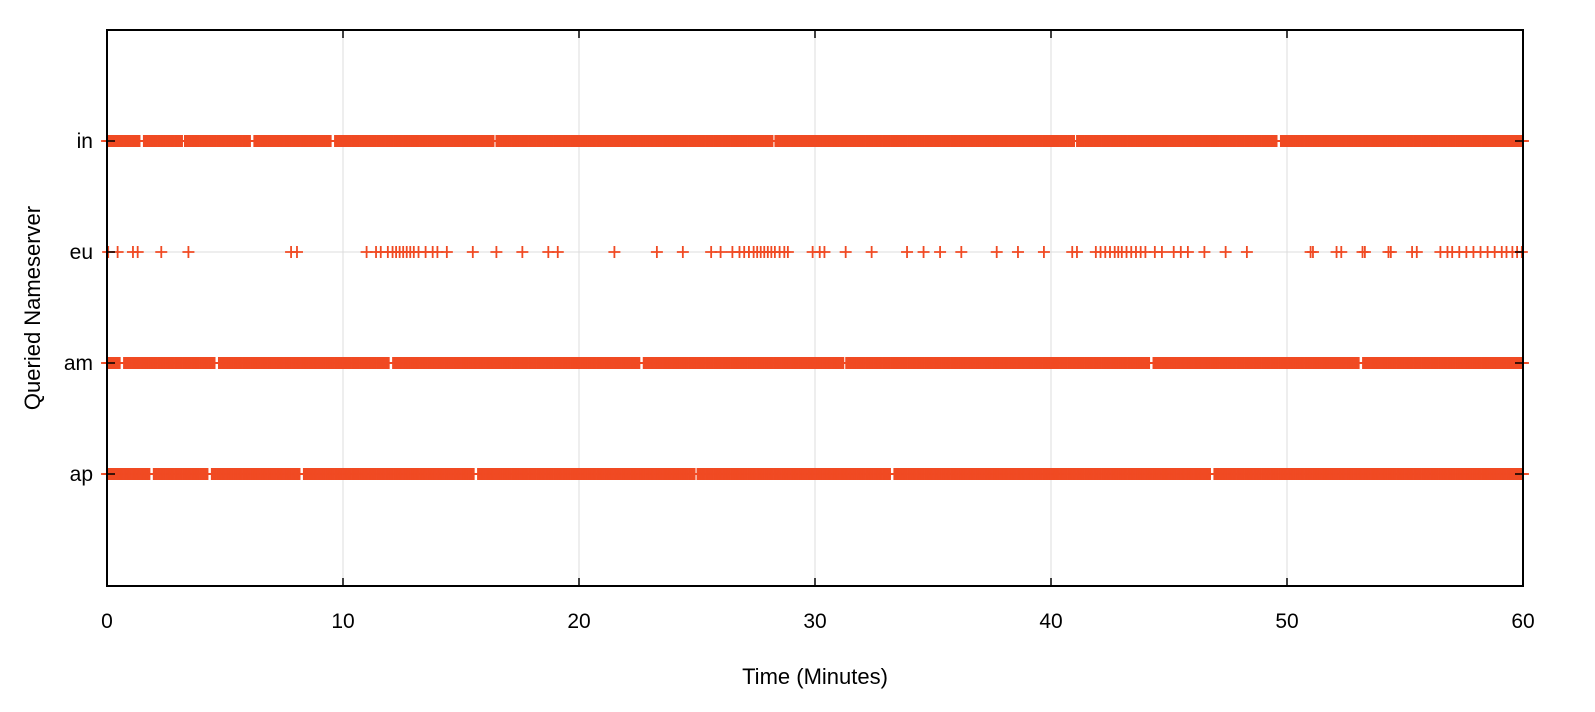 Image resolution: width=1595 pixels, height=712 pixels. Describe the element at coordinates (32, 308) in the screenshot. I see `y-axis-title: Queried Nameserver` at that location.